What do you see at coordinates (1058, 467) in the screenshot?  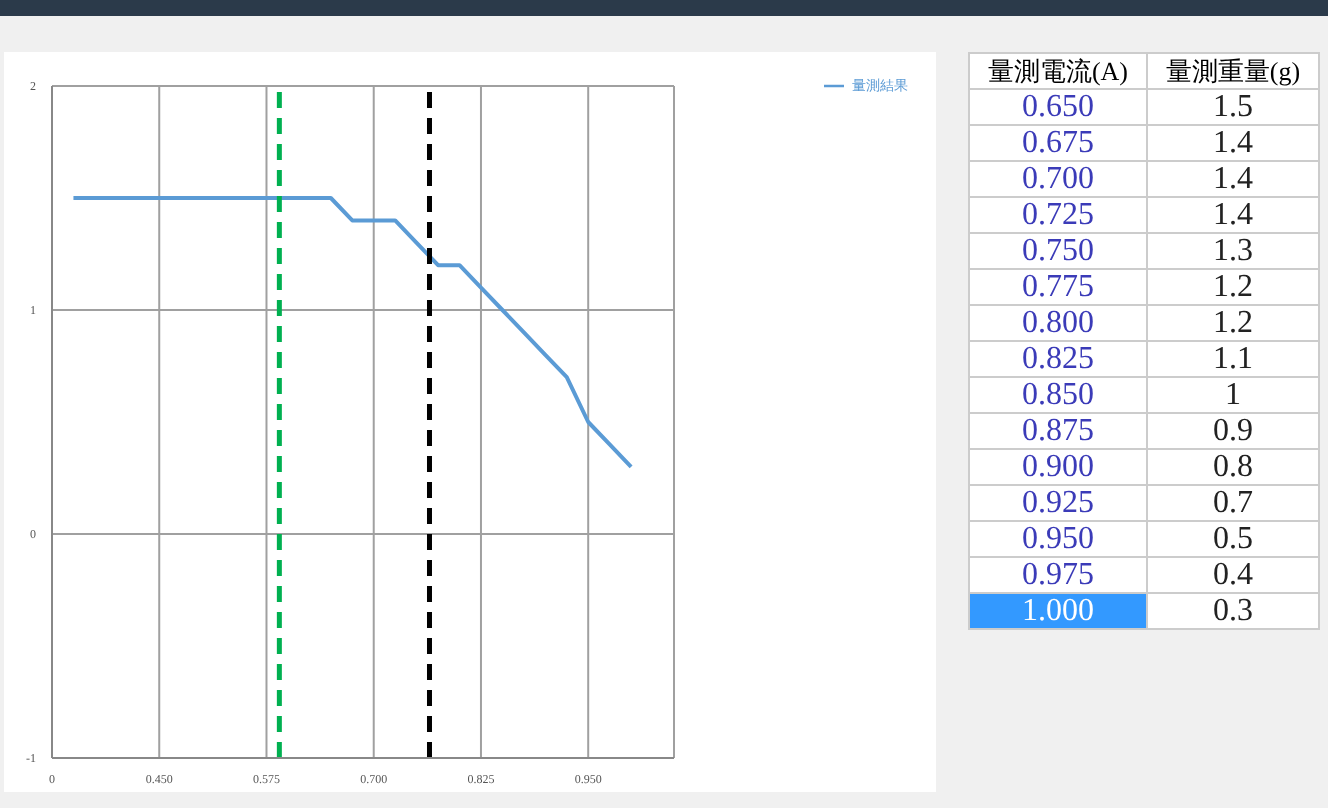 I see `y-tick-label: 0.900` at bounding box center [1058, 467].